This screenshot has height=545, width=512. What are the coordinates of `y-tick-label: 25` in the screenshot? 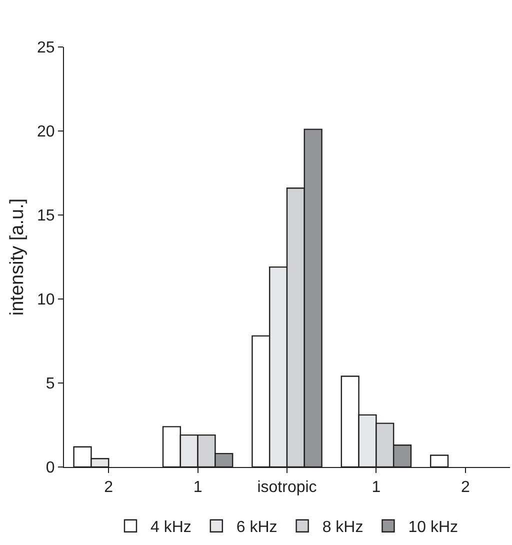 It's located at (46, 48).